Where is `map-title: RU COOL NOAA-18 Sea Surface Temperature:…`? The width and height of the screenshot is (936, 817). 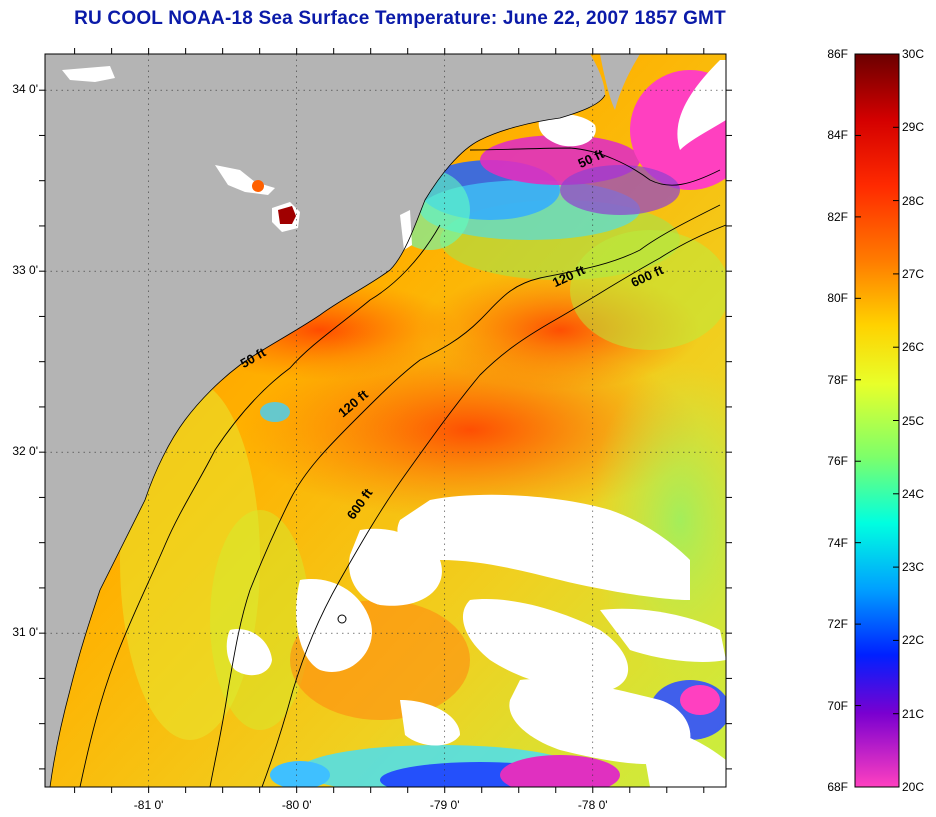 map-title: RU COOL NOAA-18 Sea Surface Temperature:… is located at coordinates (400, 18).